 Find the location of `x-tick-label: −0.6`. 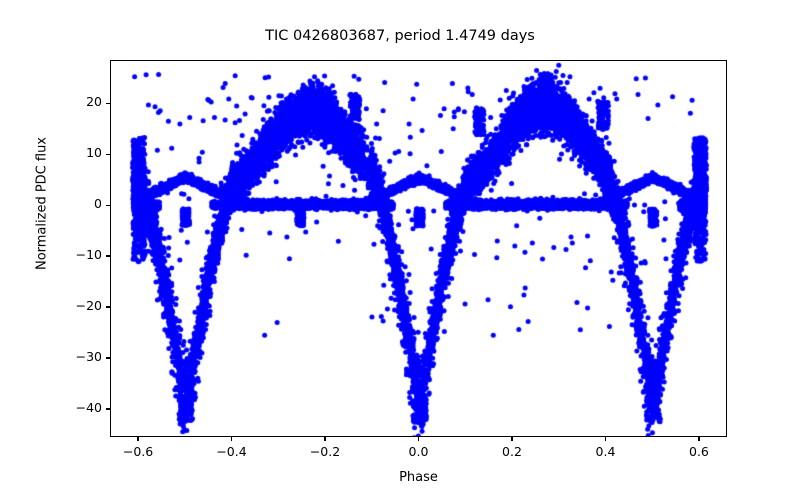

x-tick-label: −0.6 is located at coordinates (138, 451).